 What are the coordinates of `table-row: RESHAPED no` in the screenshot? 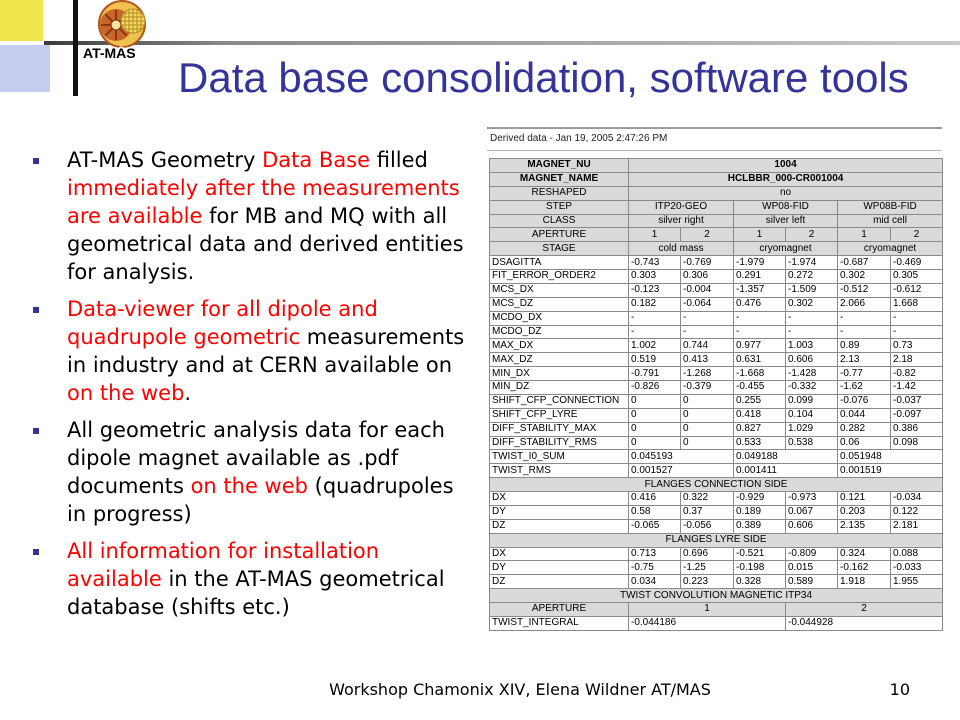 It's located at (716, 193).